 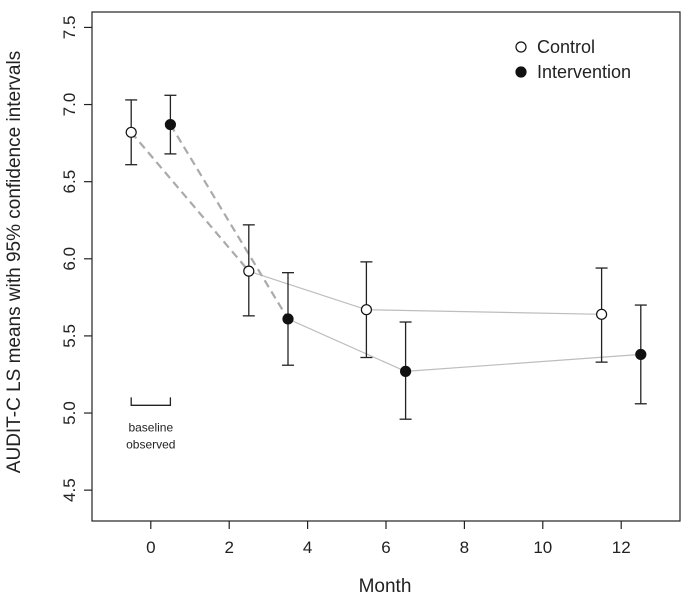 I want to click on baseline-bracket, so click(x=151, y=401).